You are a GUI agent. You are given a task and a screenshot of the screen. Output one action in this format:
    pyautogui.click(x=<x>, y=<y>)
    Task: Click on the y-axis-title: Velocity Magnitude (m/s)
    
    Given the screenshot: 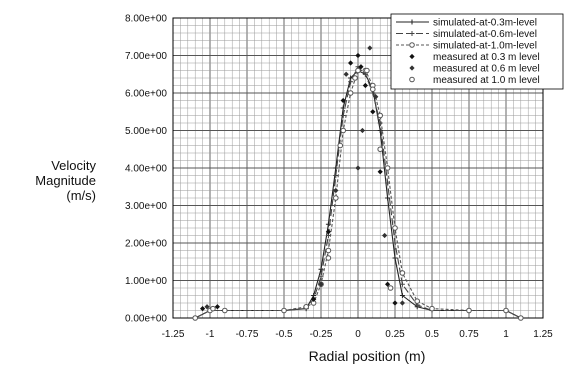 What is the action you would take?
    pyautogui.click(x=48, y=180)
    